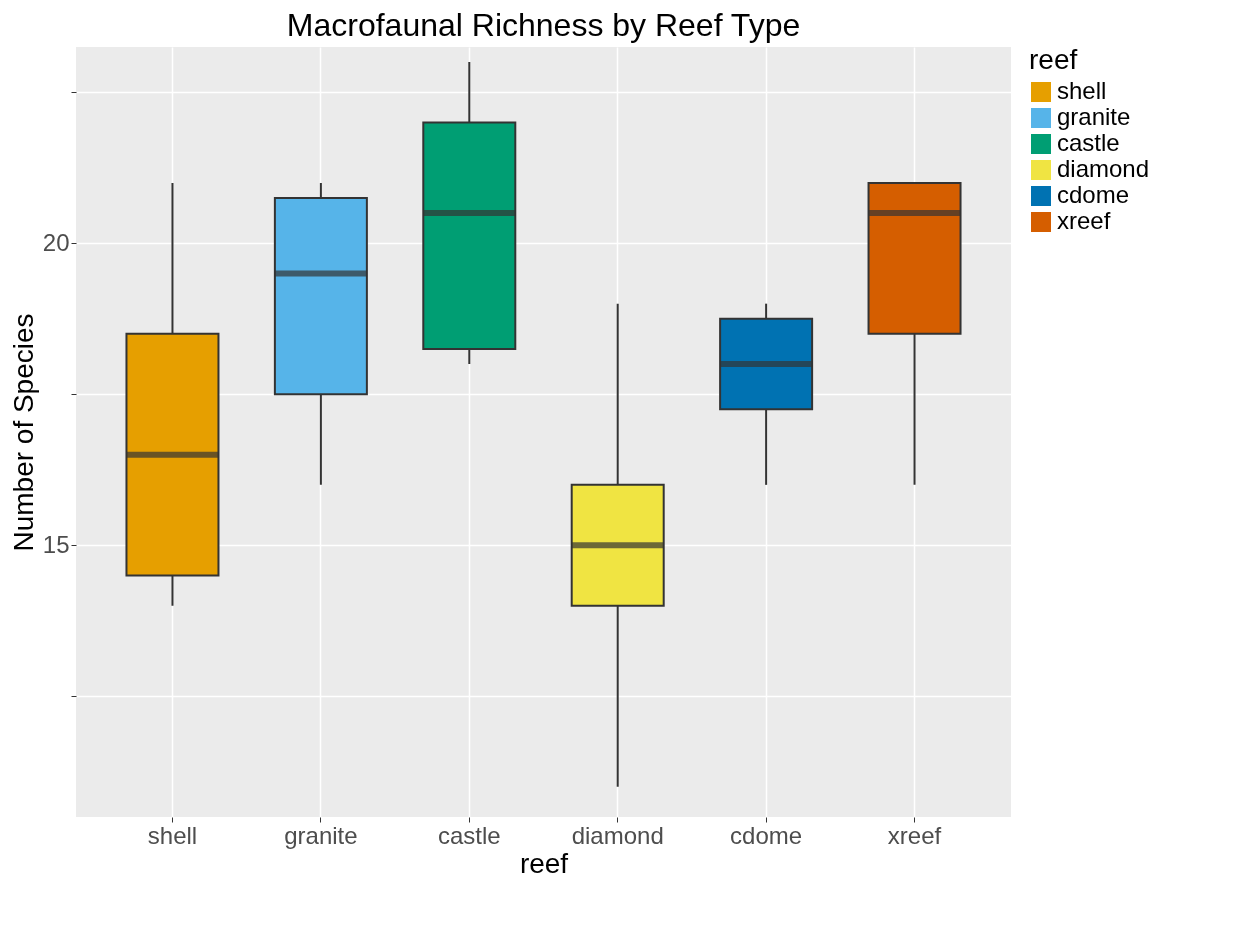 This screenshot has height=950, width=1247. What do you see at coordinates (766, 835) in the screenshot?
I see `x-tick-label: cdome` at bounding box center [766, 835].